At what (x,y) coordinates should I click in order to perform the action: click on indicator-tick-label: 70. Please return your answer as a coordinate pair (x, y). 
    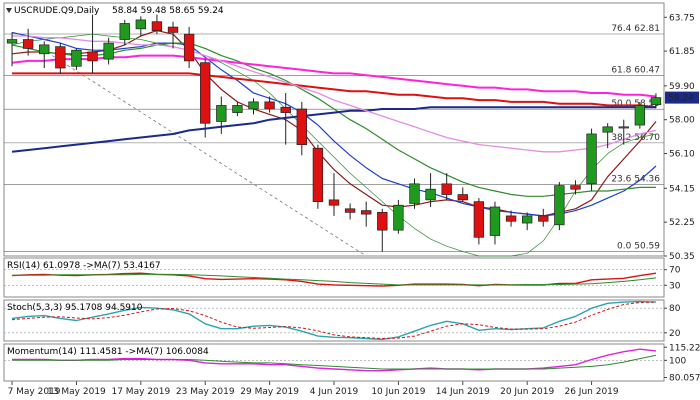
    Looking at the image, I should click on (675, 271).